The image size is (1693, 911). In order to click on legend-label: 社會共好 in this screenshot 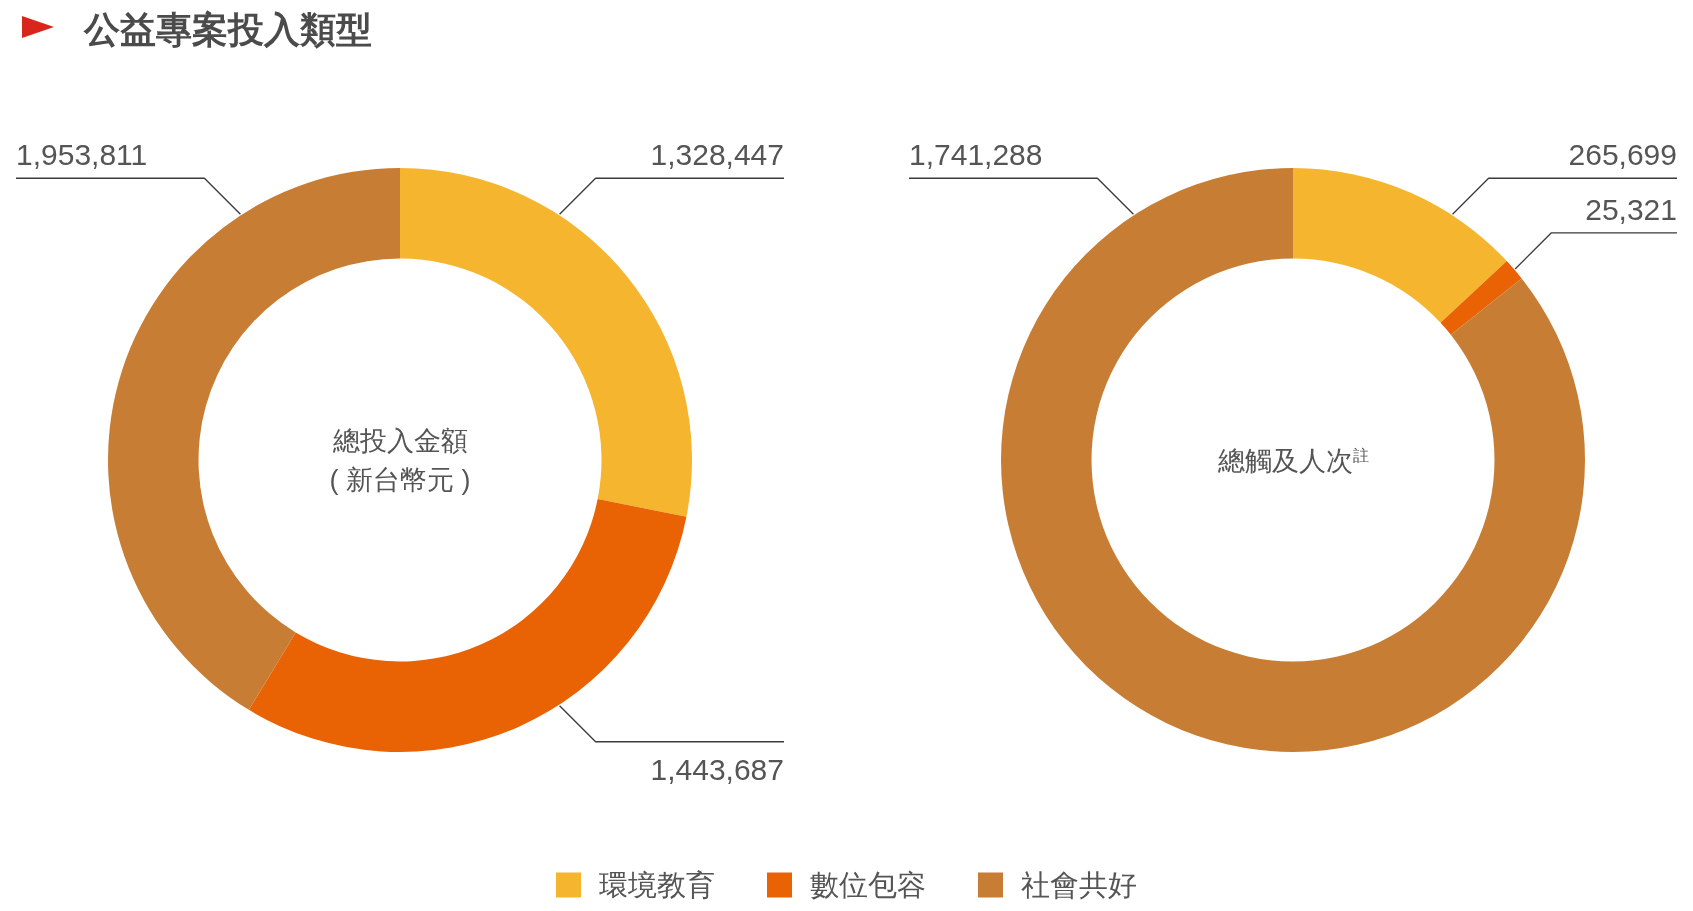, I will do `click(1079, 885)`.